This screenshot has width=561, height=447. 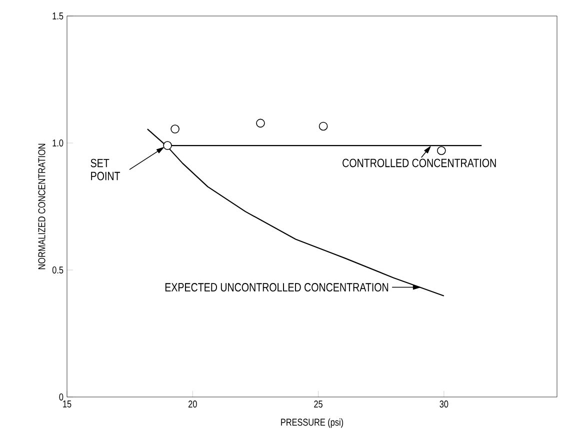 What do you see at coordinates (67, 404) in the screenshot?
I see `x-tick-label: 15` at bounding box center [67, 404].